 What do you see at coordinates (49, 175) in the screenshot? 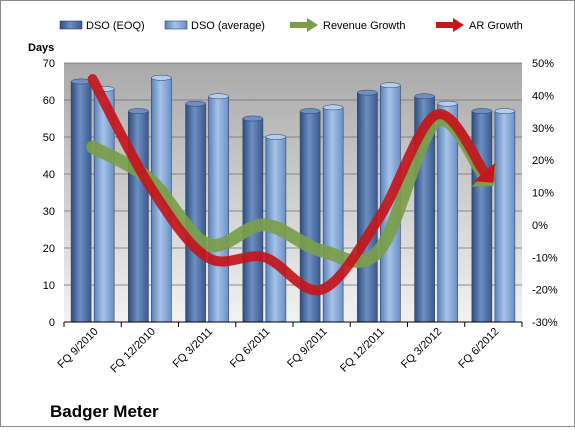
I see `y-tick-label: 40` at bounding box center [49, 175].